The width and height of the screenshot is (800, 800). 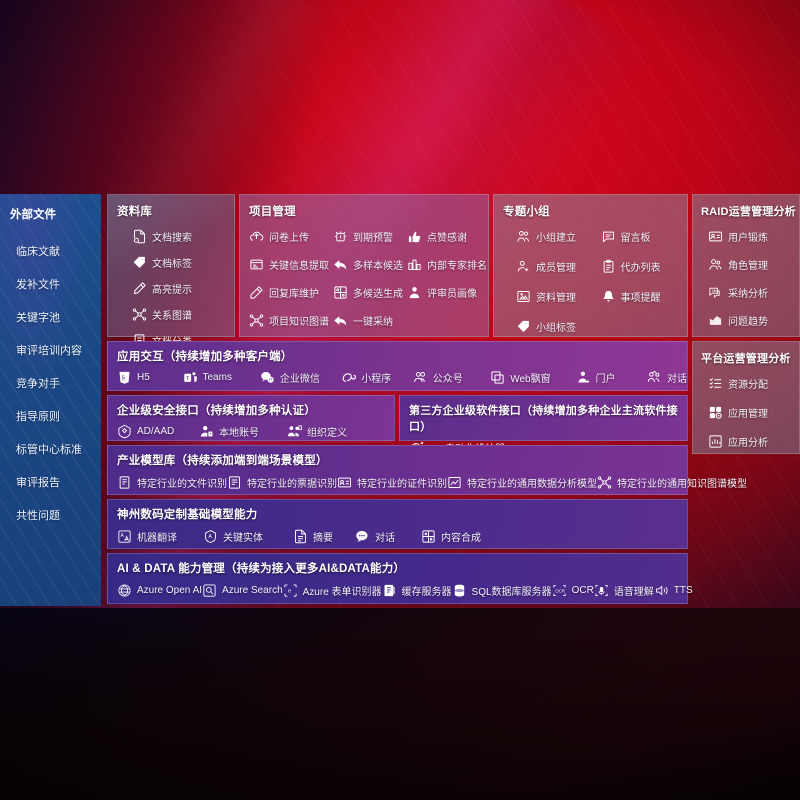 I want to click on interaction-item-official-account: 公众号, so click(x=451, y=377).